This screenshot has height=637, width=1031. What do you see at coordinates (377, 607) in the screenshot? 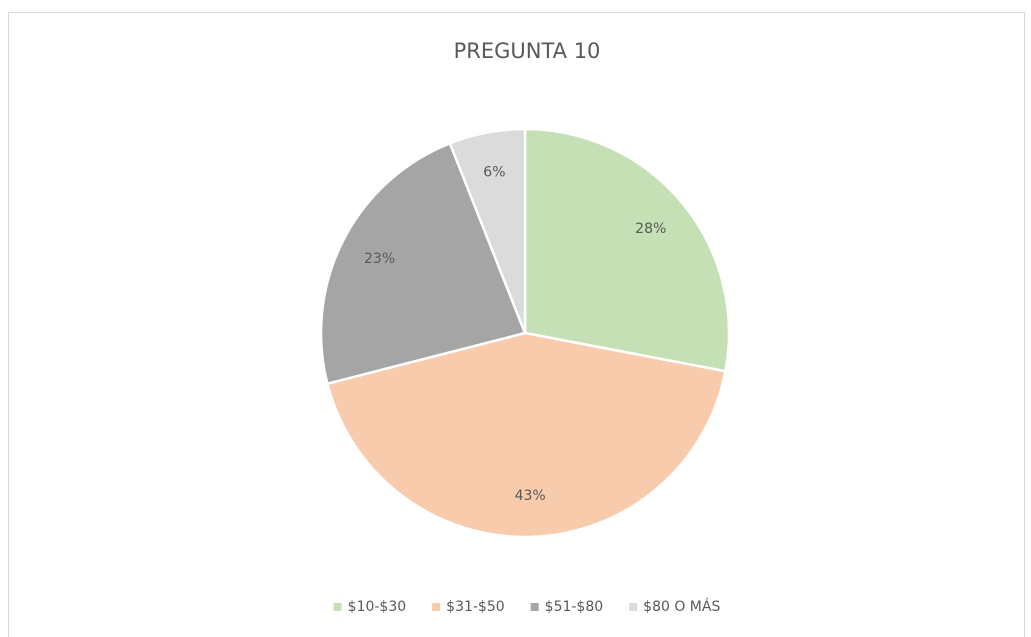
I see `legend-label: $10-$30` at bounding box center [377, 607].